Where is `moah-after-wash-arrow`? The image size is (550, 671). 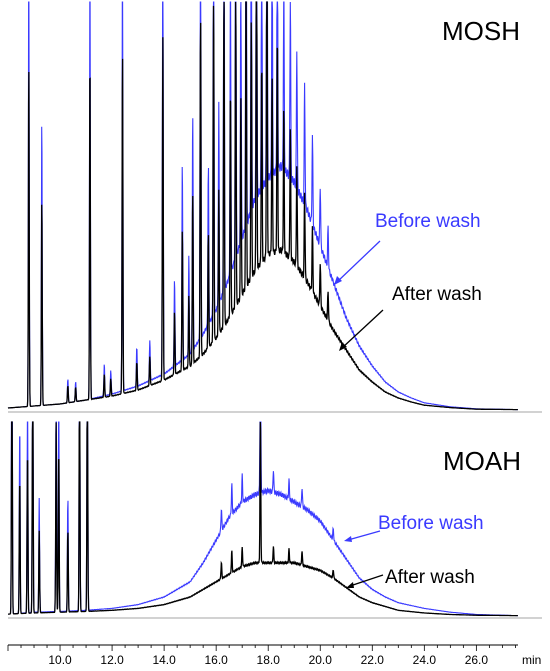 moah-after-wash-arrow is located at coordinates (366, 580).